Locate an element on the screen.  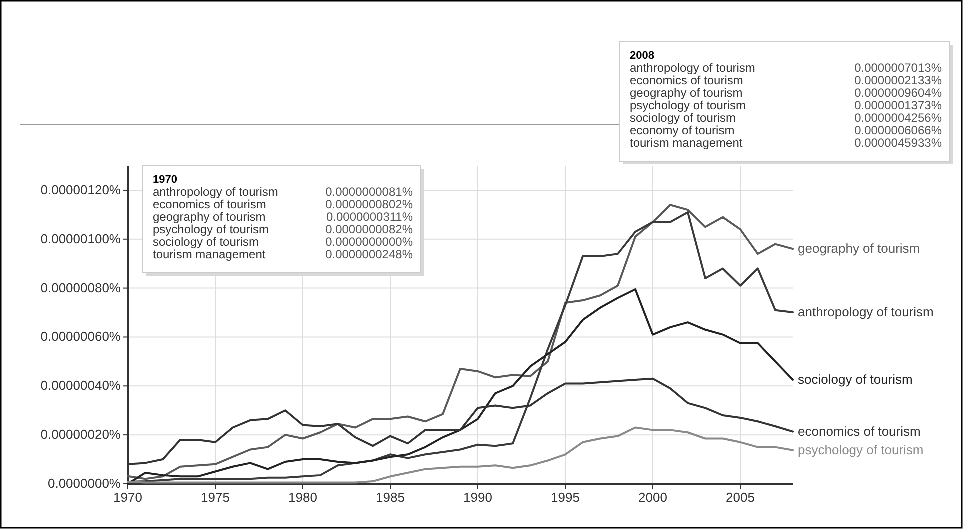
y-tick-label: 0.00000080% is located at coordinates (81, 288).